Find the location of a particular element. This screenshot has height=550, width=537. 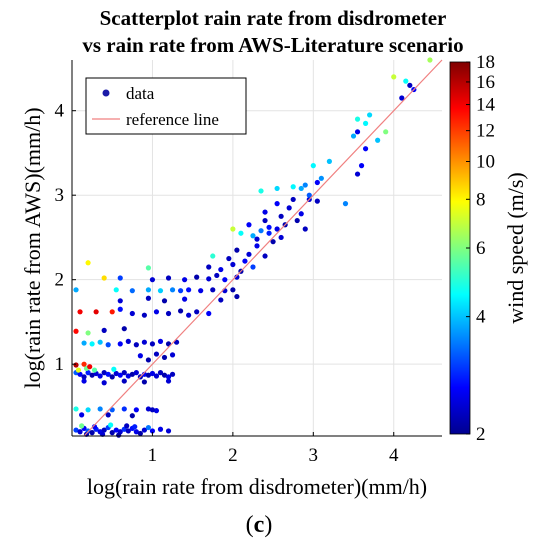

y-tick-label: 1 is located at coordinates (60, 364).